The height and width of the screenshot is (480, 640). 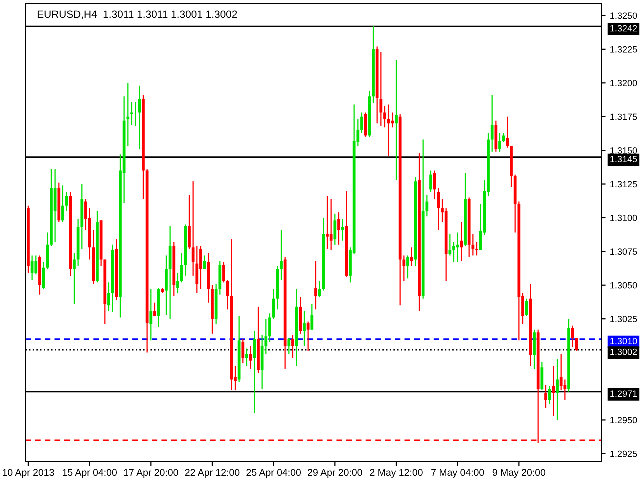 What do you see at coordinates (624, 83) in the screenshot?
I see `y-tick-label: 1.3200` at bounding box center [624, 83].